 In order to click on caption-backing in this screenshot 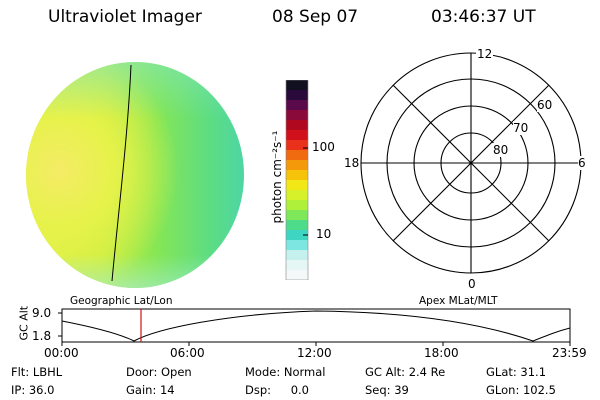, I will do `click(315, 302)`.